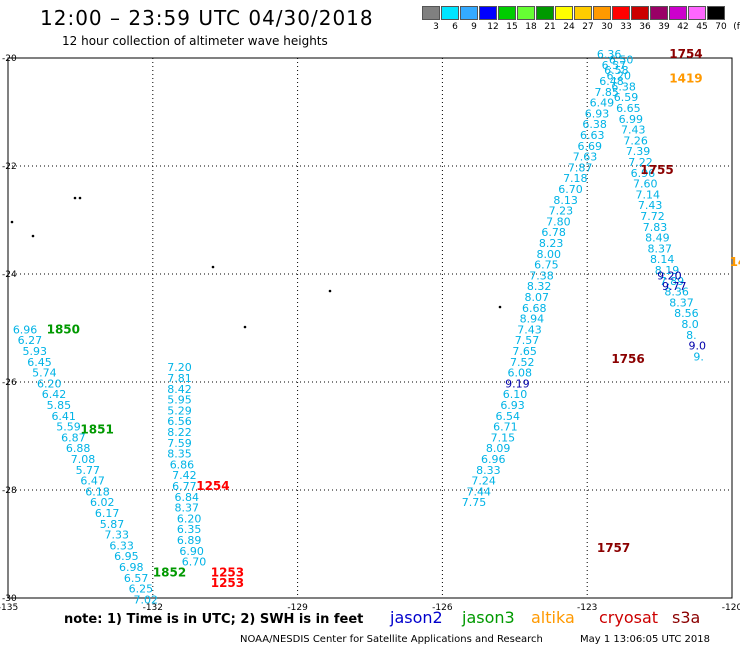 The image size is (740, 650). Describe the element at coordinates (580, 167) in the screenshot. I see `wave-height-label: 7.87` at that location.